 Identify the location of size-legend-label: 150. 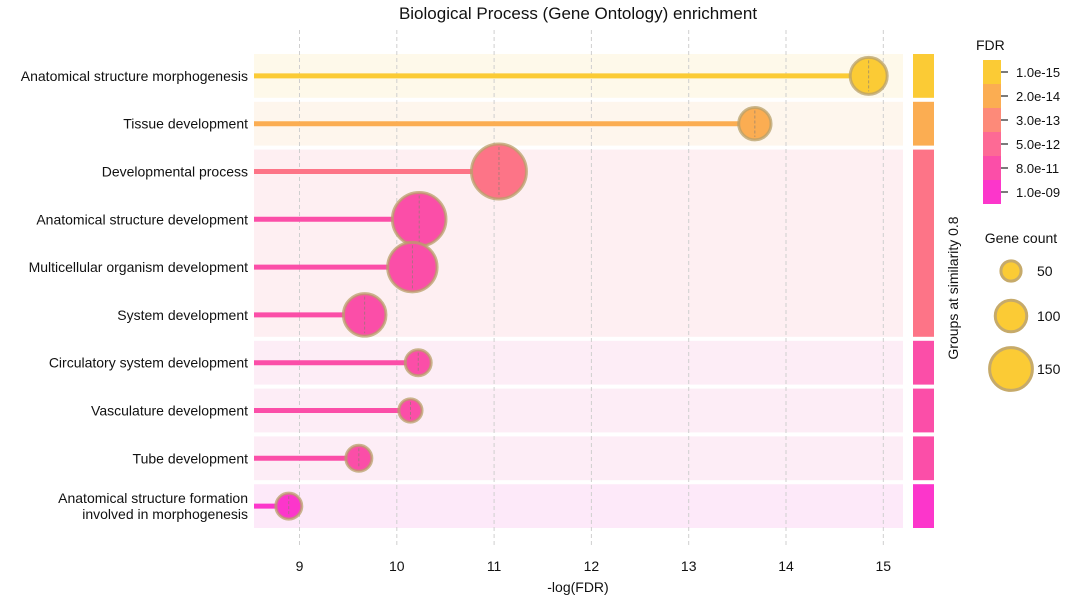
(1049, 369).